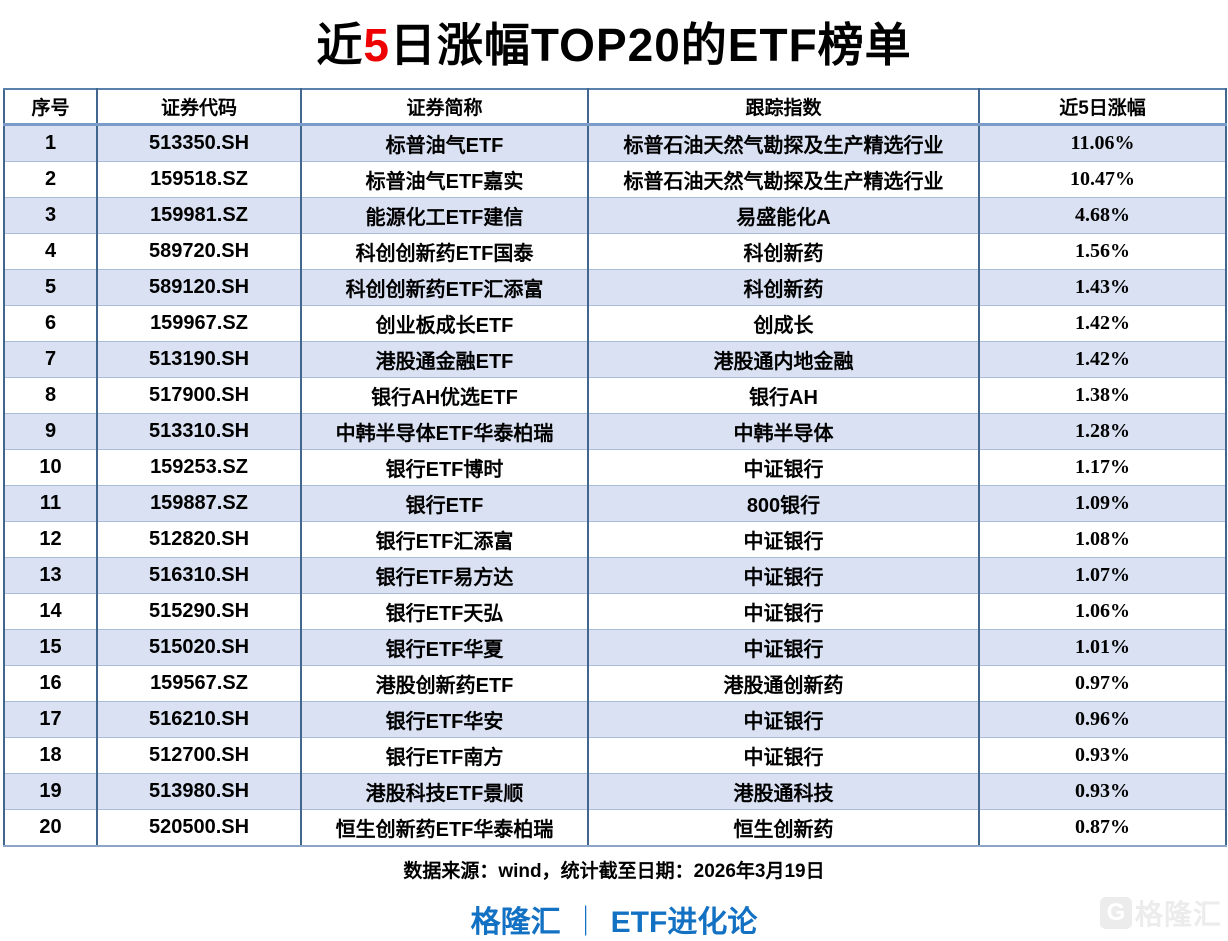 This screenshot has height=941, width=1228. Describe the element at coordinates (199, 683) in the screenshot. I see `cell-code: 159567.SZ` at that location.